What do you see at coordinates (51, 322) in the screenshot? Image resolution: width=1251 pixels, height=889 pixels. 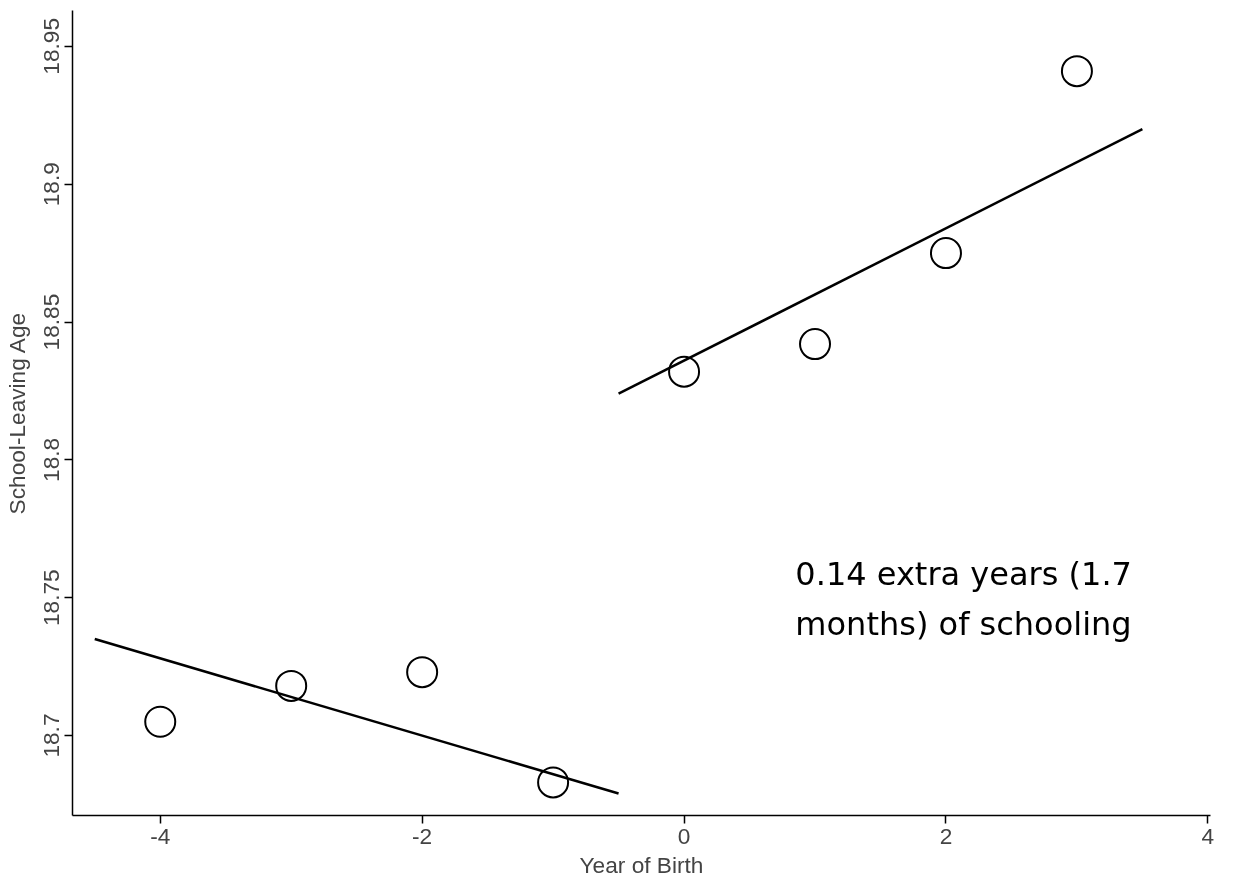 I see `y-tick-label: 18.85` at bounding box center [51, 322].